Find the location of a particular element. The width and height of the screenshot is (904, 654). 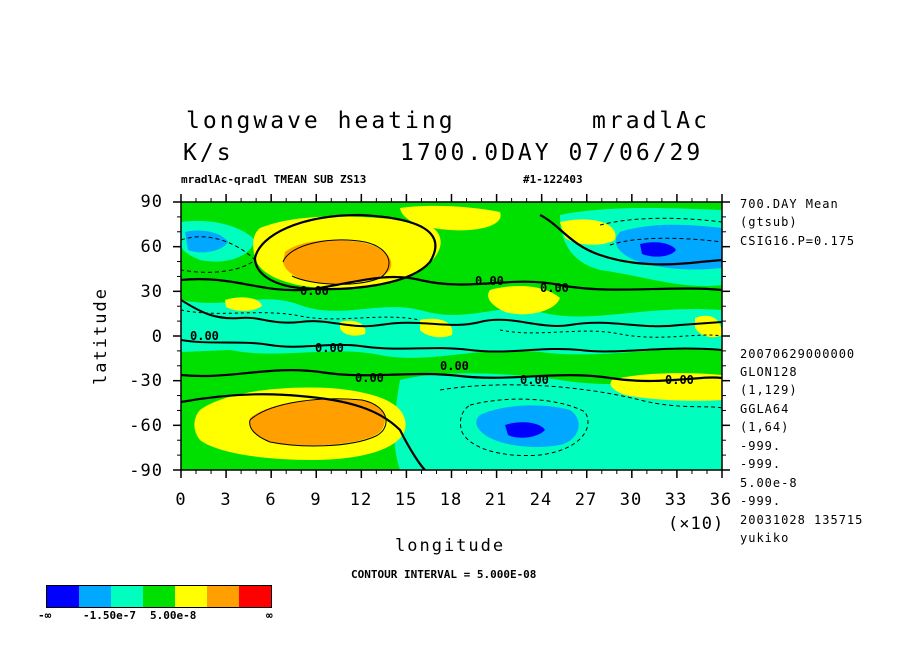

xtick-label: 6 is located at coordinates (271, 500).